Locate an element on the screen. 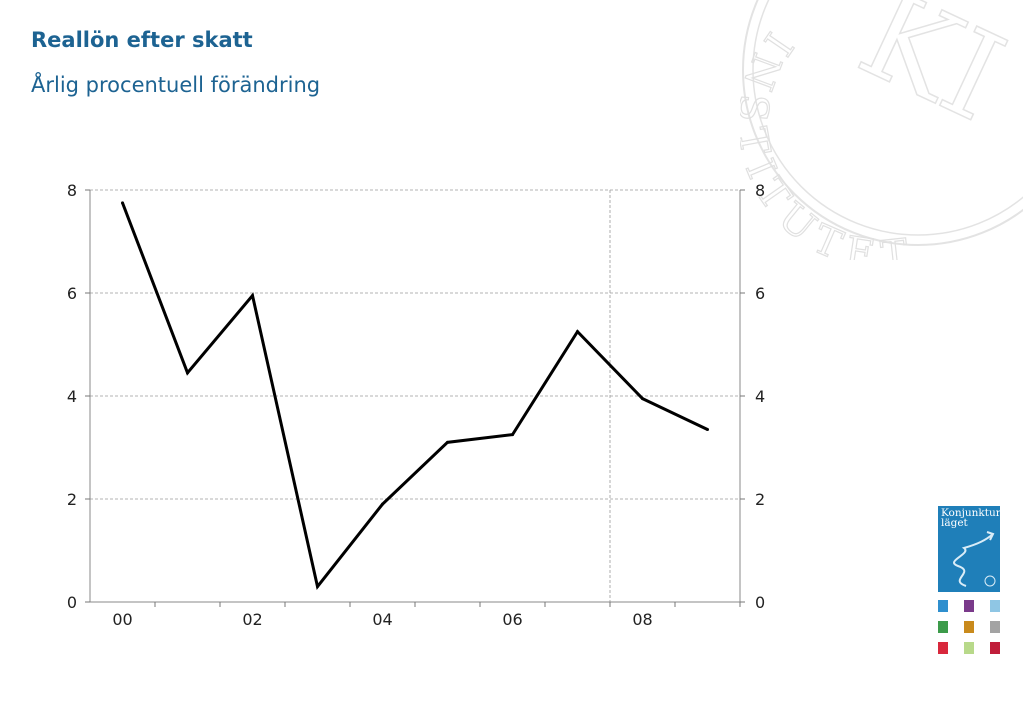 Image resolution: width=1023 pixels, height=708 pixels. y-tick-label-right: 2 is located at coordinates (760, 499).